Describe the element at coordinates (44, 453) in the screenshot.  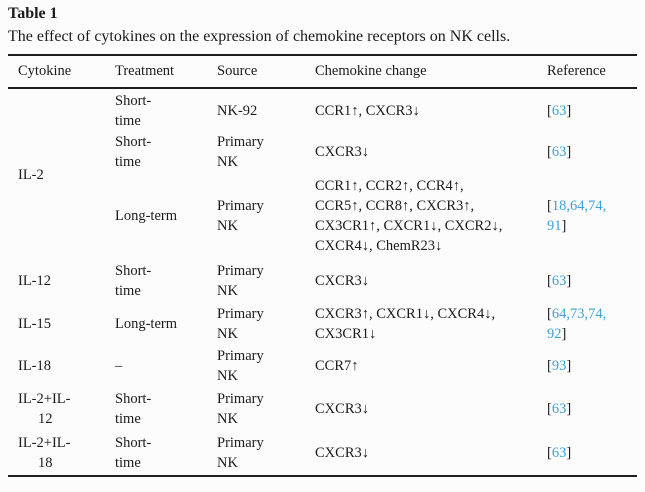
I see `cell-cytokine: IL-2+IL- 18` at that location.